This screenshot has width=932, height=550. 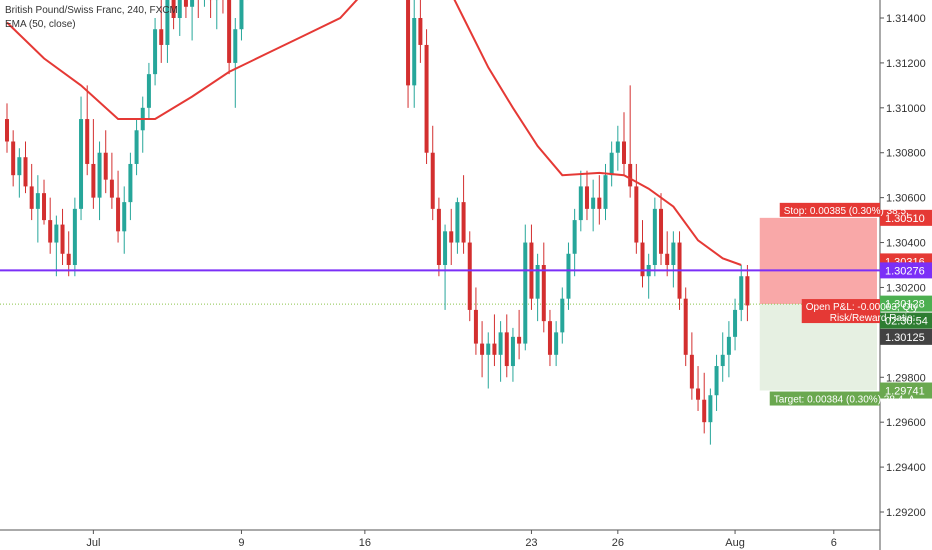 I want to click on target-price-badge-bg, so click(x=906, y=390).